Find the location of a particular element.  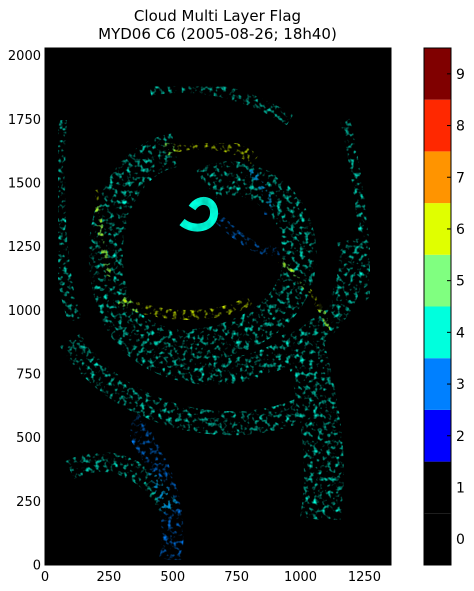

colorbar-tick-label: 1 is located at coordinates (460, 488).